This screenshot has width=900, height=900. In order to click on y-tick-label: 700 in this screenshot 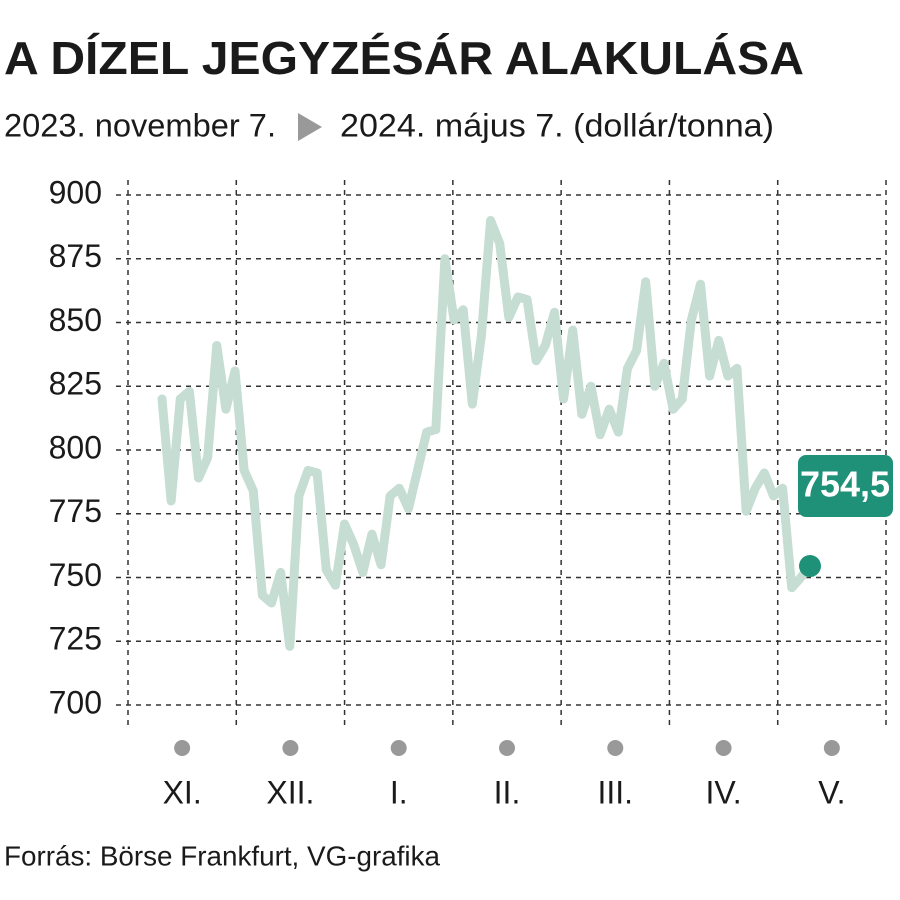, I will do `click(75, 702)`.